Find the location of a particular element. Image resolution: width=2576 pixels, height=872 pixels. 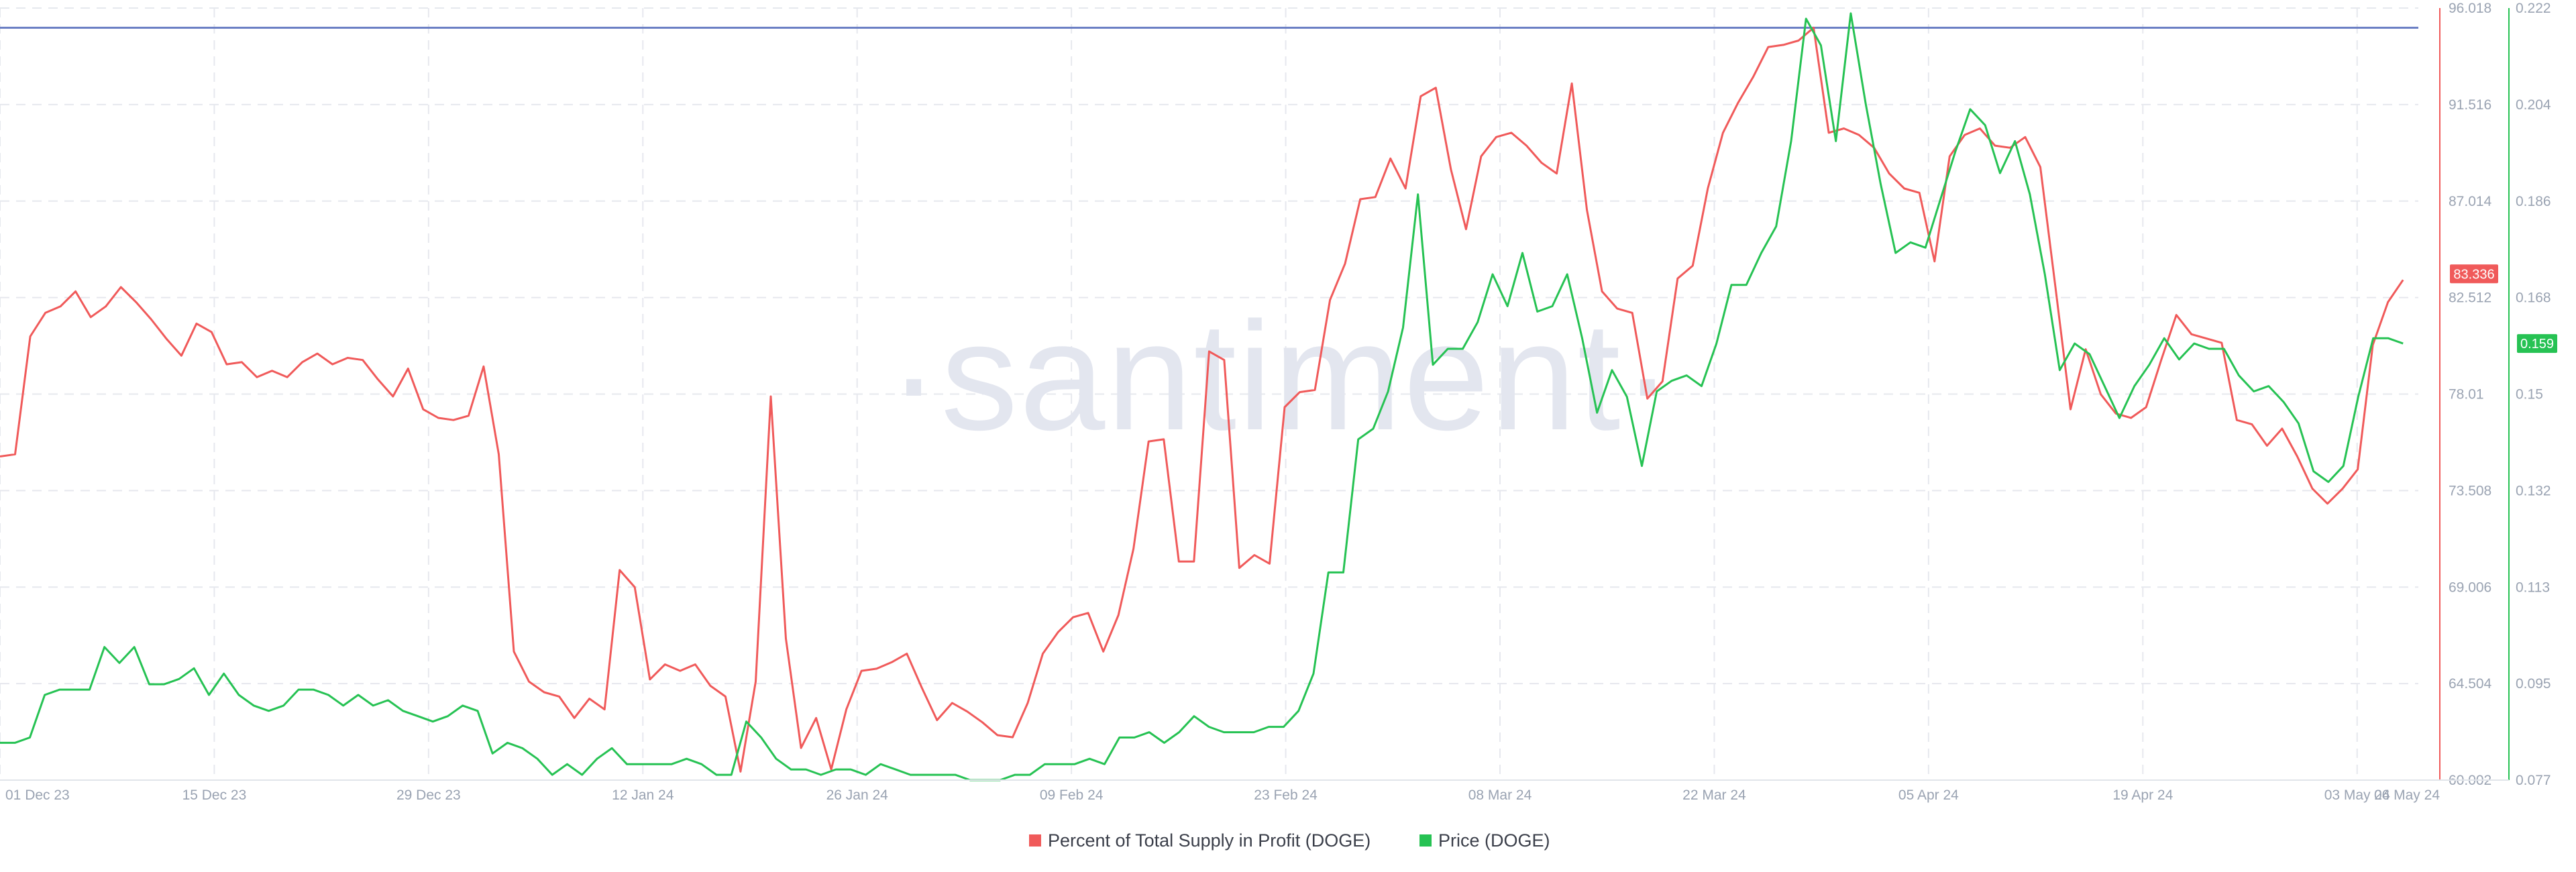

x-axis-tick: 03 May 24 is located at coordinates (2357, 795).